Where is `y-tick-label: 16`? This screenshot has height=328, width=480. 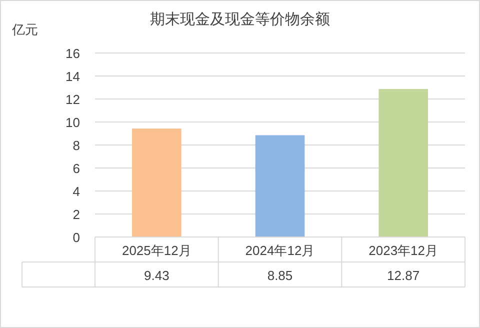
y-tick-label: 16 is located at coordinates (73, 53).